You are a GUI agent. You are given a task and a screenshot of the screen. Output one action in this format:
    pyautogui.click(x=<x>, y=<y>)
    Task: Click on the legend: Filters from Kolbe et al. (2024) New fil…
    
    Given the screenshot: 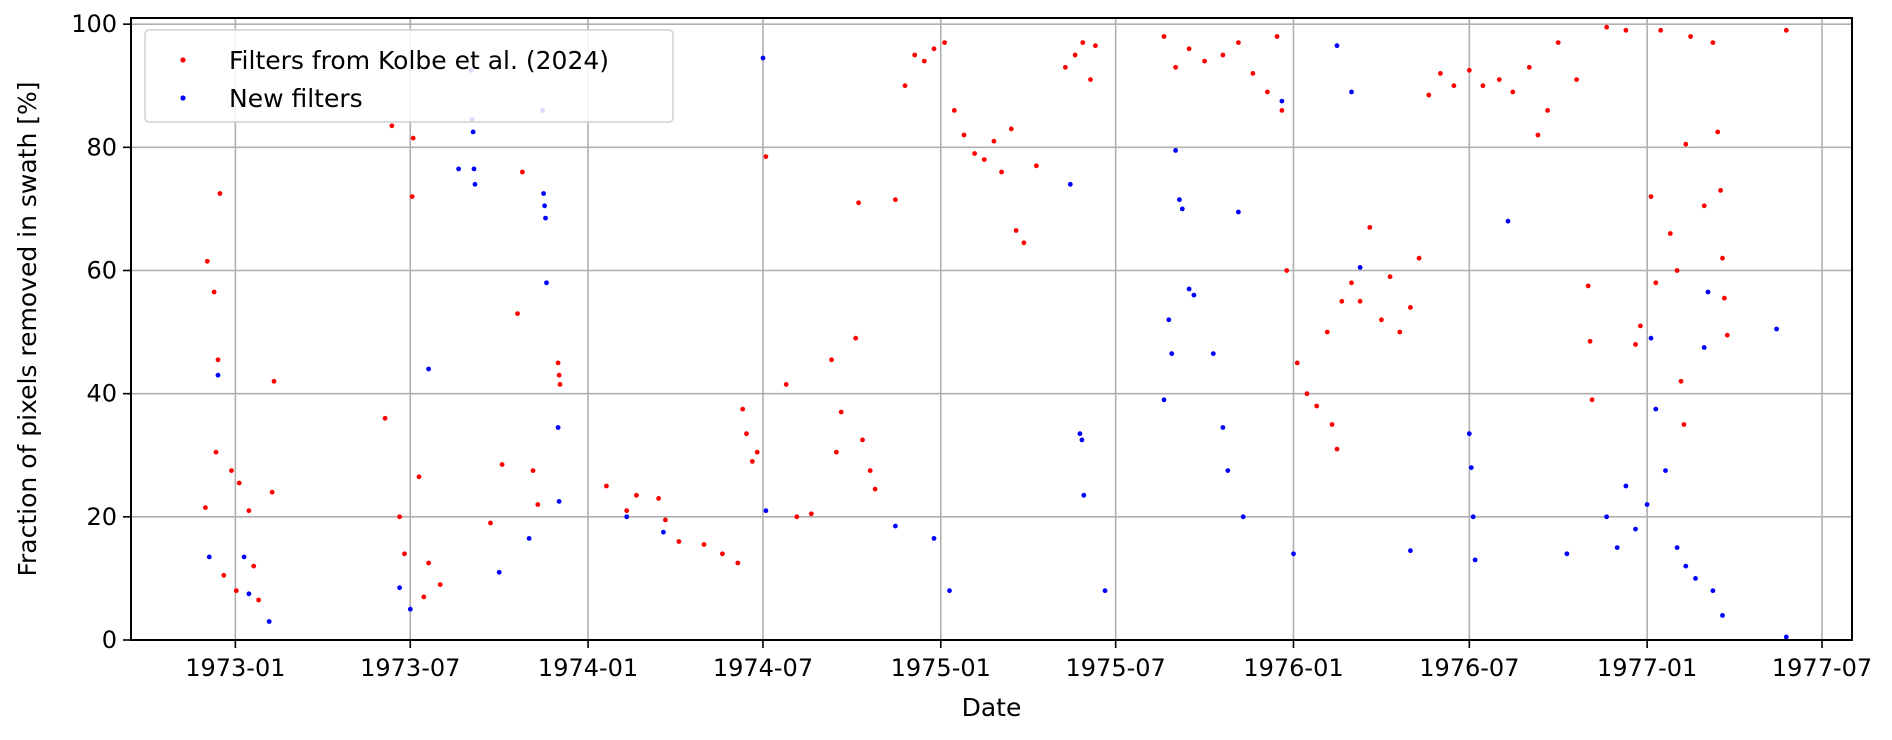 What is the action you would take?
    pyautogui.click(x=409, y=76)
    